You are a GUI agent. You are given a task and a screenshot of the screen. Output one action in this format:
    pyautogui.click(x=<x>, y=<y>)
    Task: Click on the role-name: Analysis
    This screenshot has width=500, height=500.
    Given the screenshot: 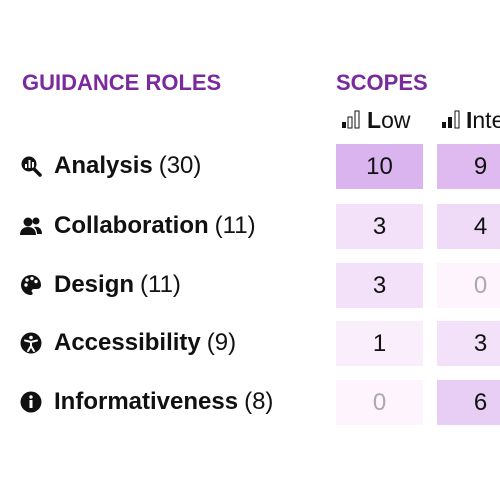 What is the action you would take?
    pyautogui.click(x=103, y=165)
    